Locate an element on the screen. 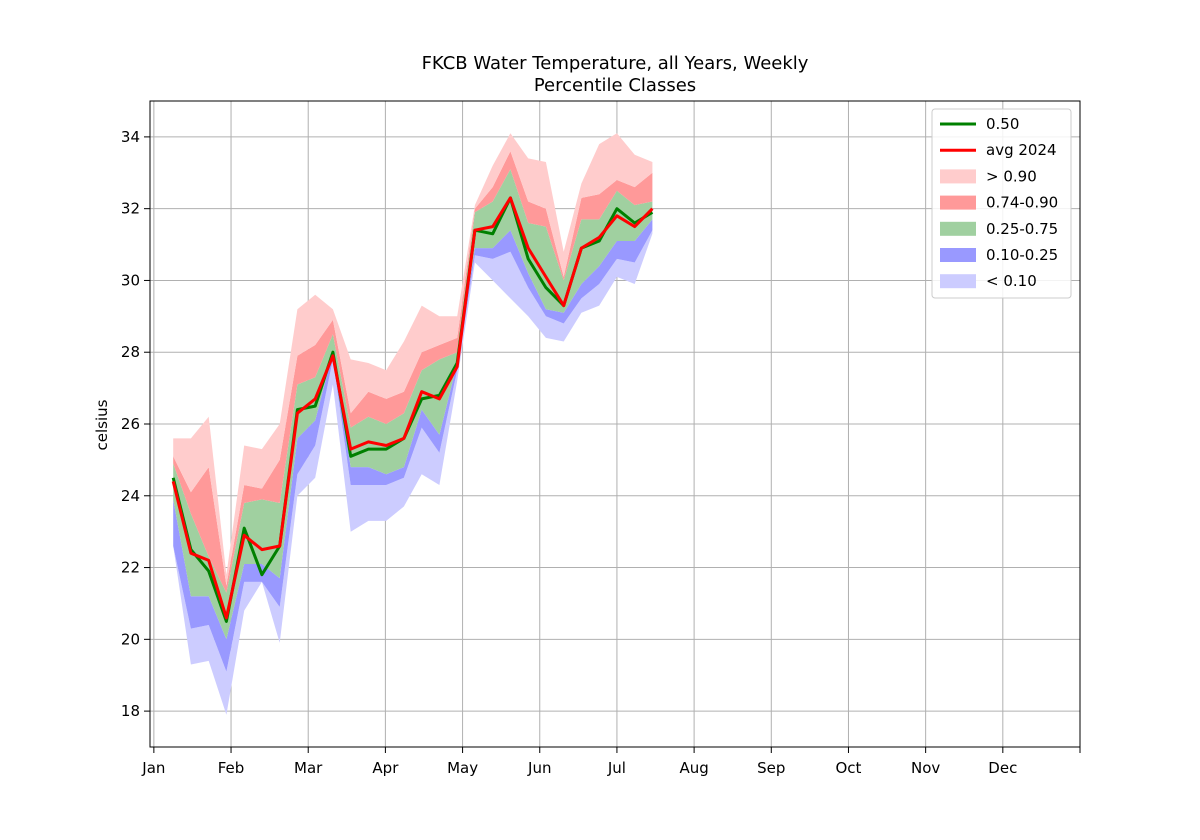 This screenshot has height=840, width=1200. x-tick-label: Jun is located at coordinates (539, 768).